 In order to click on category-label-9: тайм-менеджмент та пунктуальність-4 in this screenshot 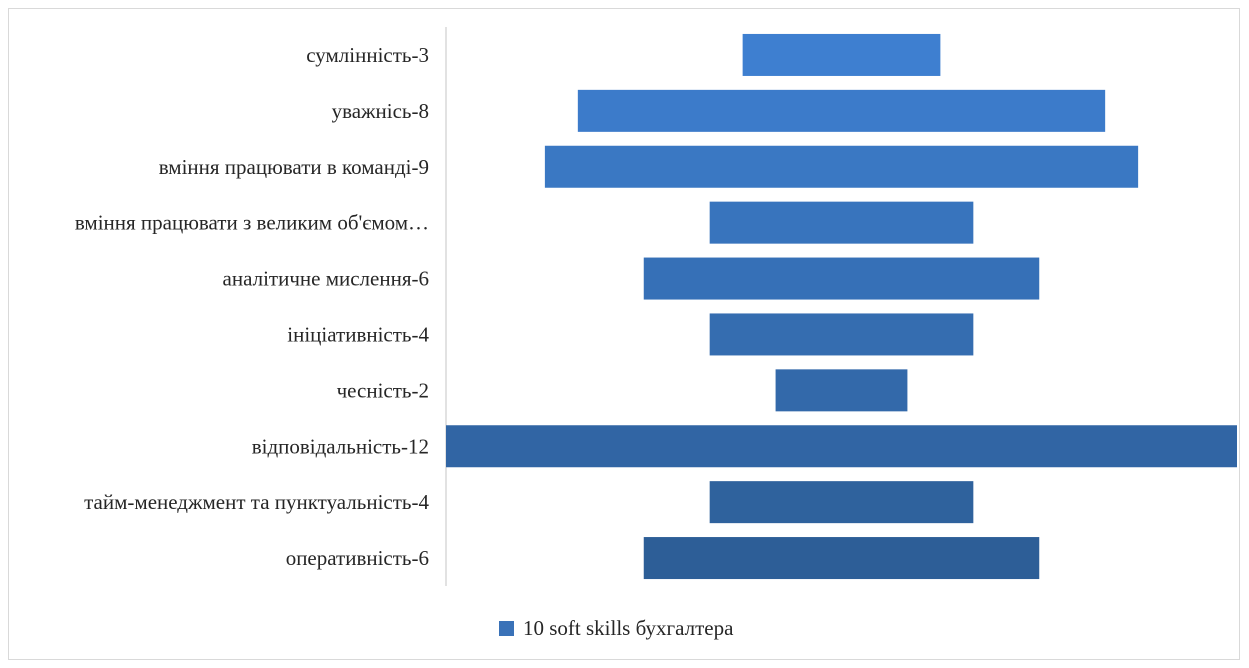, I will do `click(256, 502)`.